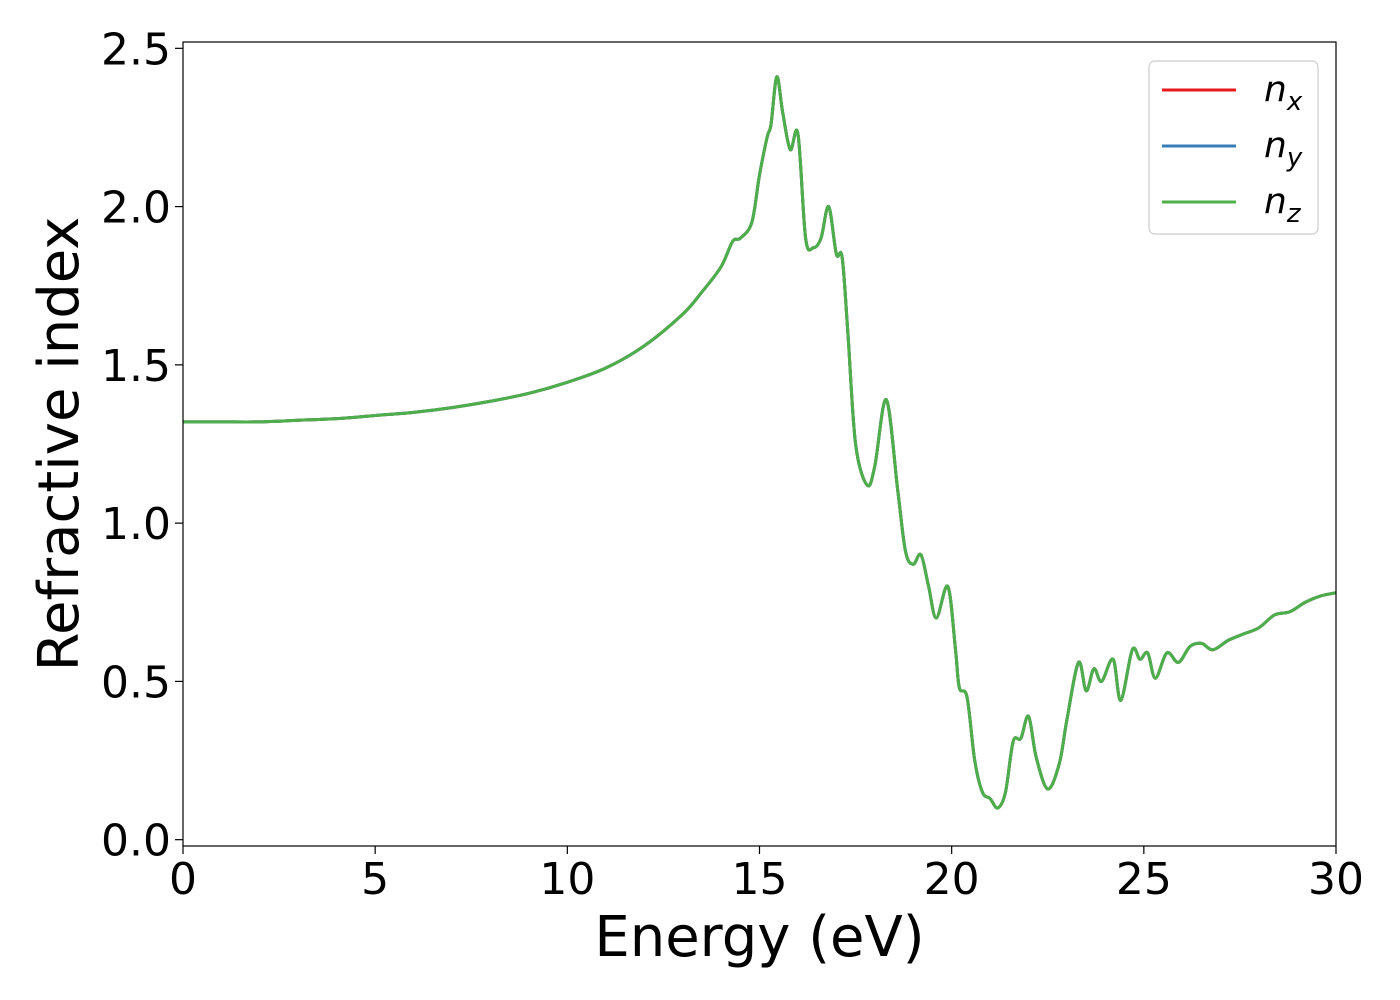 This screenshot has height=1000, width=1400. Describe the element at coordinates (183, 879) in the screenshot. I see `x-tick-label: 0` at that location.